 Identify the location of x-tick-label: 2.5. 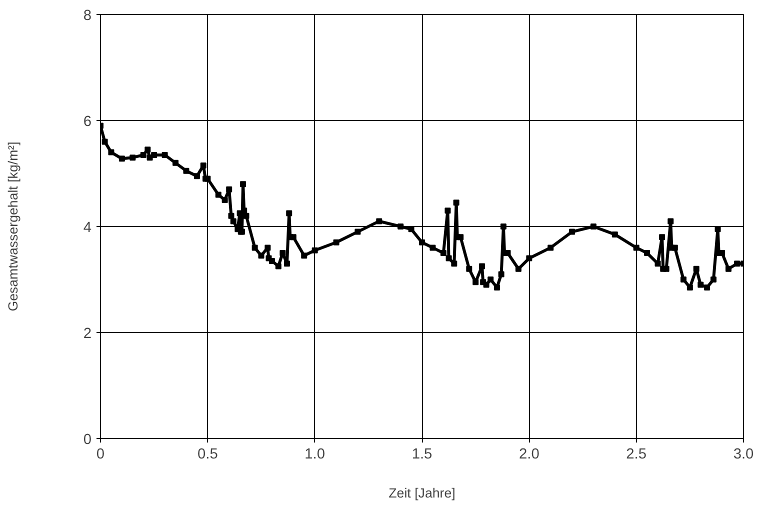
(636, 454).